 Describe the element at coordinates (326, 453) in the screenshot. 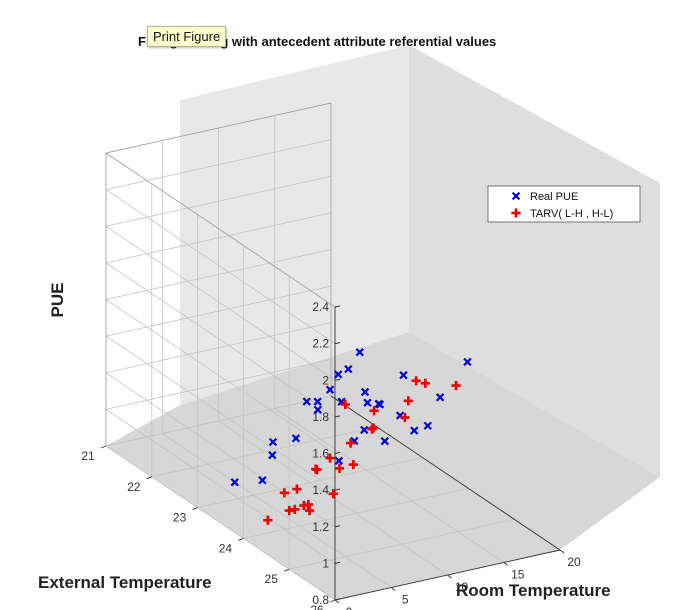

I see `z-axis-ticks: 0.8 1 1.2 1.4 1.6 1.8 2 2.2 2.4` at that location.